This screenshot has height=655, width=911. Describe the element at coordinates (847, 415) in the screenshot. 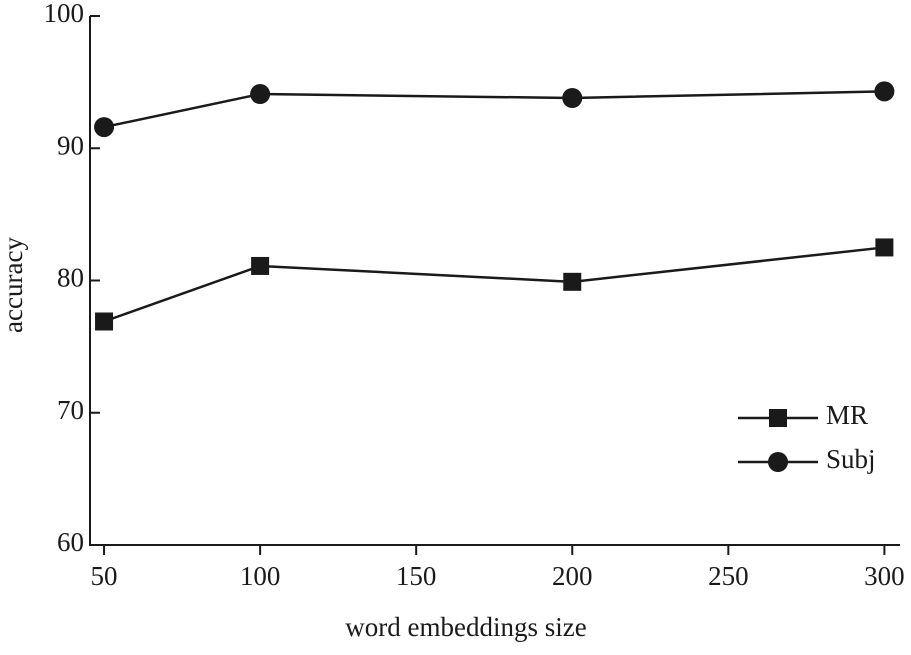

I see `legend-label: MR` at that location.